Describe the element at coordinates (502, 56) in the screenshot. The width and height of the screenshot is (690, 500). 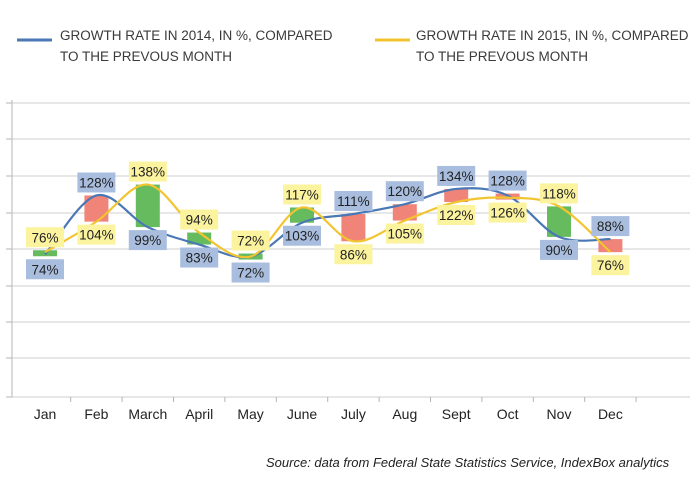
I see `legend-2015-label-line2: TO THE PREVOUS MONTH` at that location.